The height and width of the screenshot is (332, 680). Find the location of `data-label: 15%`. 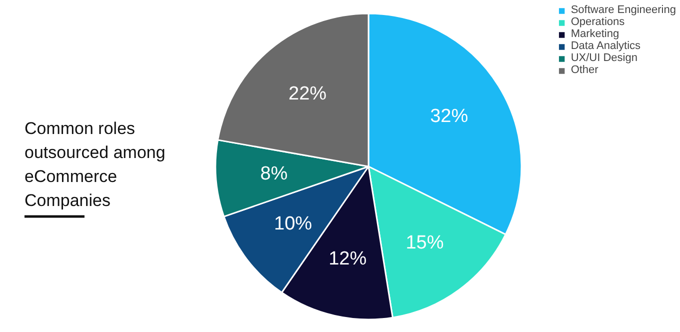

data-label: 15% is located at coordinates (425, 243).